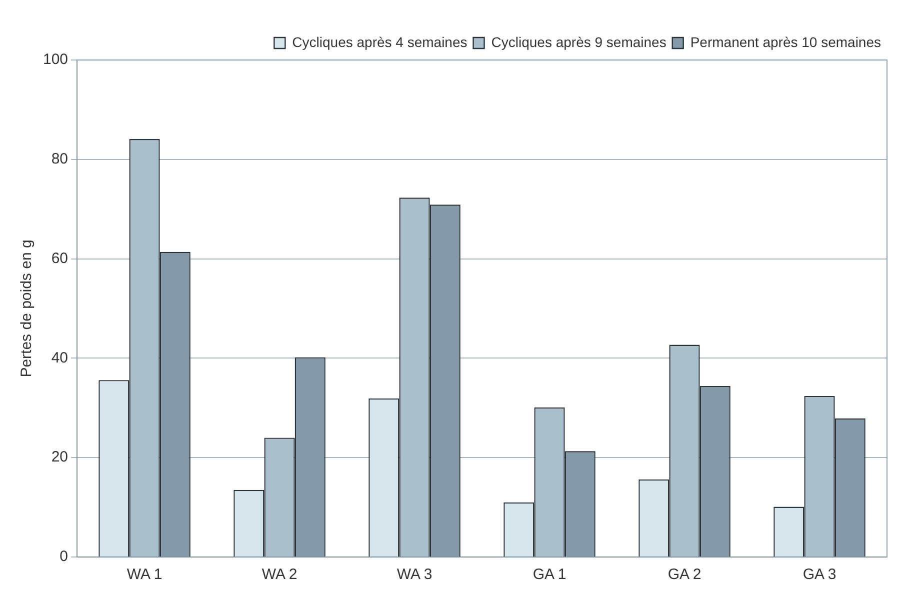 This screenshot has height=597, width=901. Describe the element at coordinates (685, 575) in the screenshot. I see `x-tick-label: GA 2` at that location.